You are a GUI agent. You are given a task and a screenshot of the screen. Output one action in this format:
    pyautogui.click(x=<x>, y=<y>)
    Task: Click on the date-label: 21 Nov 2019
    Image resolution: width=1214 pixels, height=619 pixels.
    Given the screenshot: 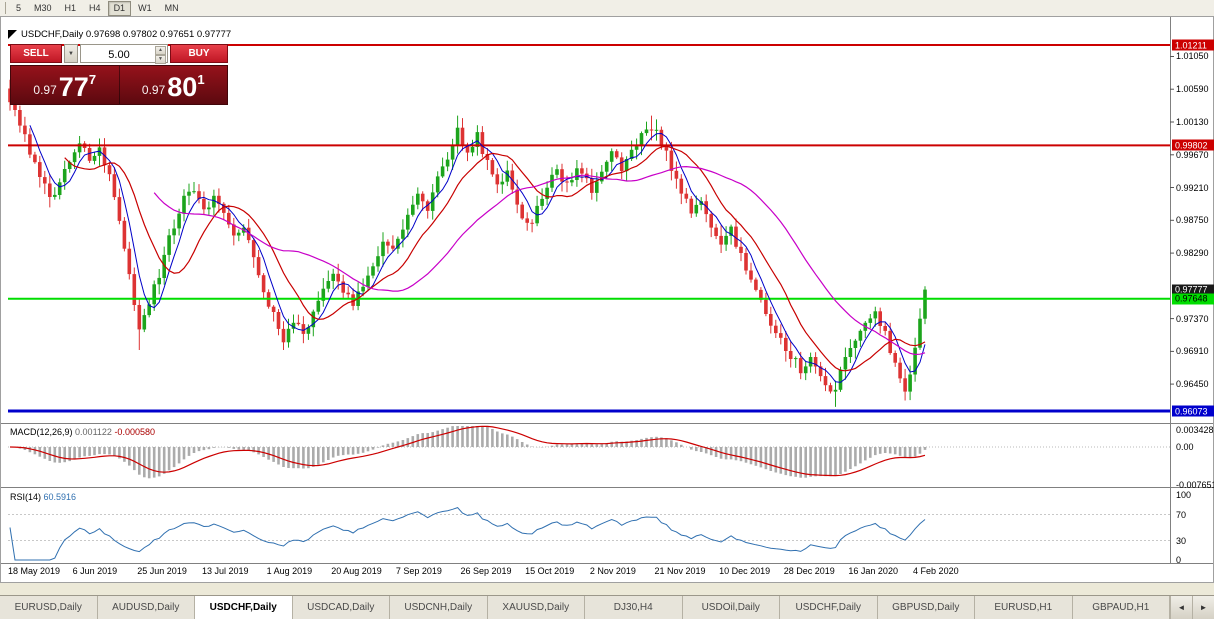 What is the action you would take?
    pyautogui.click(x=680, y=571)
    